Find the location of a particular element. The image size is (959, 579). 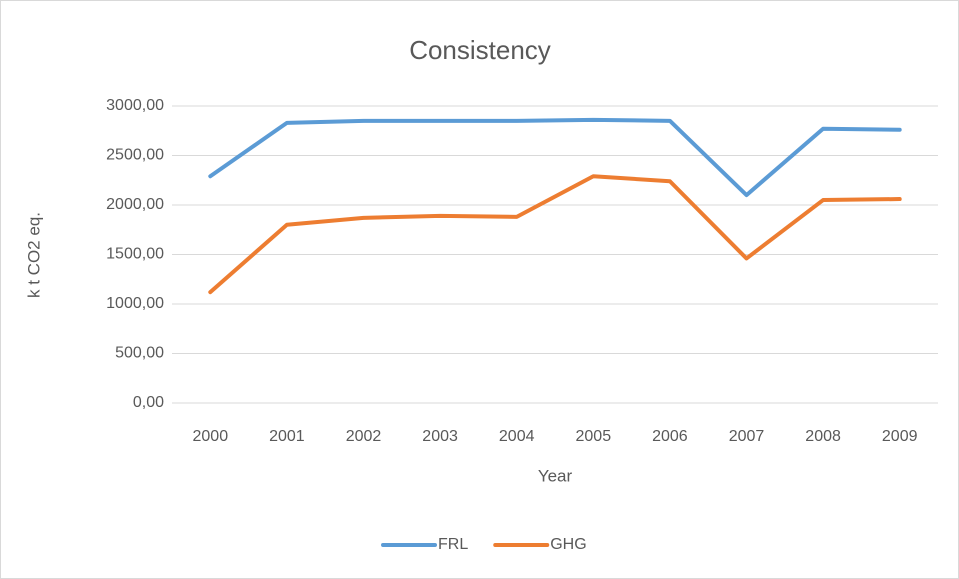

y-tick-label: 500,00 is located at coordinates (139, 353).